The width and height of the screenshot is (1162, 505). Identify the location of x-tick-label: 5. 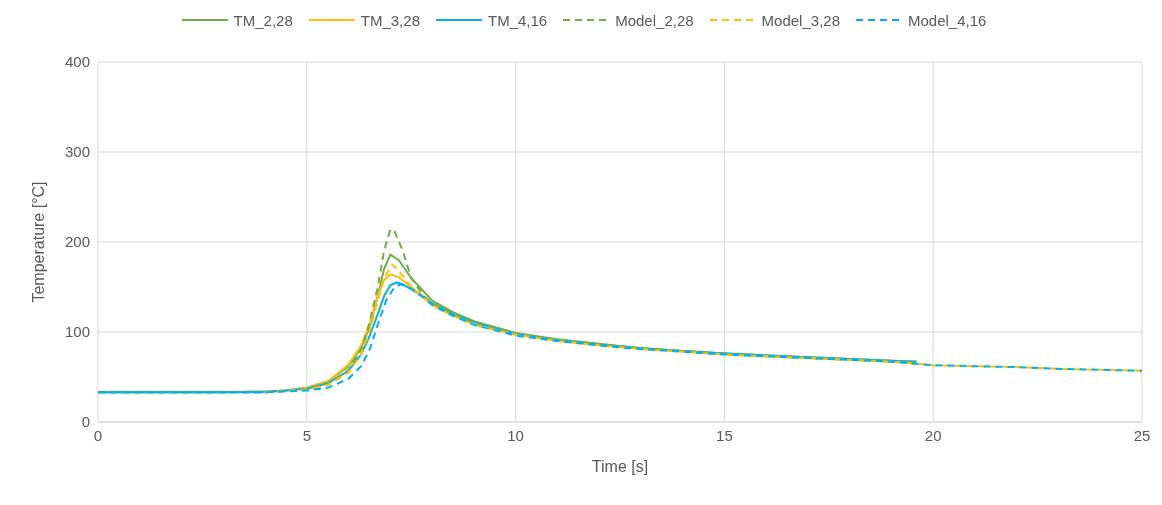
(306, 435).